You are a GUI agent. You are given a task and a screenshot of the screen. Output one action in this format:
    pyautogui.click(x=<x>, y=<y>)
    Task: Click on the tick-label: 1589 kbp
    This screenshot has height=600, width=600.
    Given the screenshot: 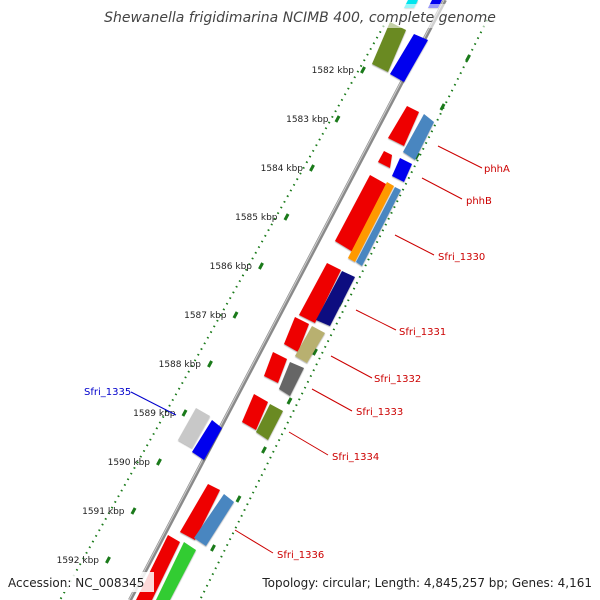 What is the action you would take?
    pyautogui.click(x=154, y=414)
    